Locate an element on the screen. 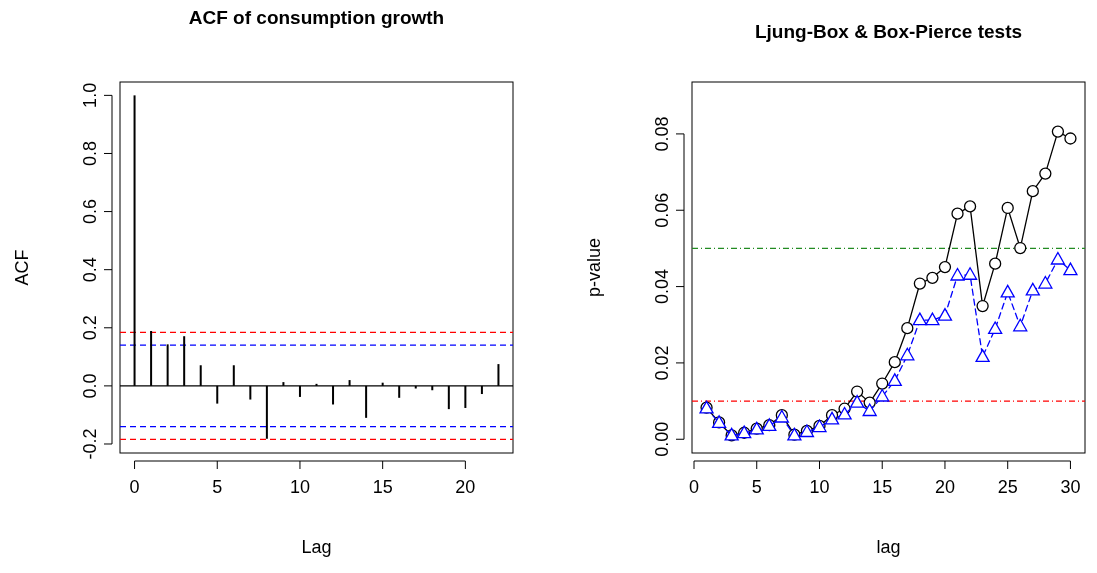 The height and width of the screenshot is (573, 1097). chart-title: ACF of consumption growth is located at coordinates (316, 17).